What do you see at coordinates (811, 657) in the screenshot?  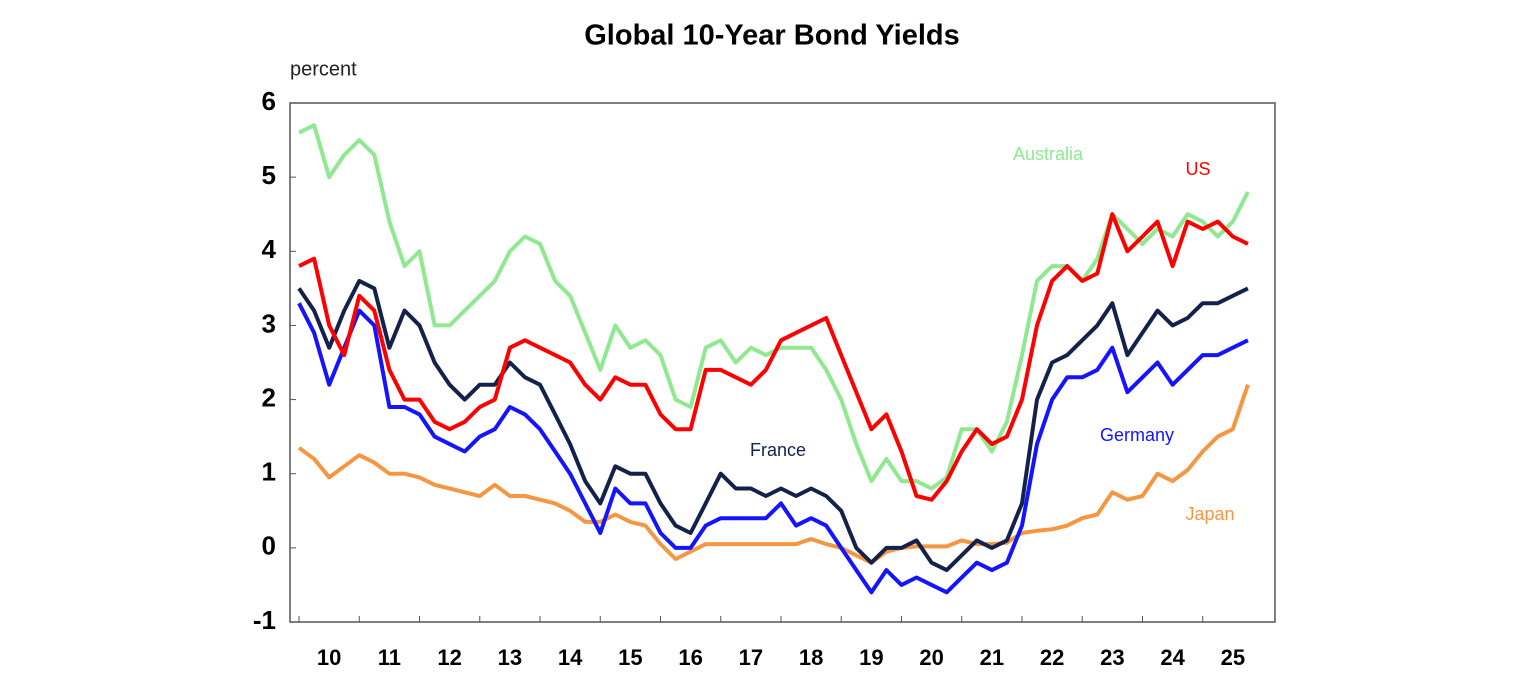 I see `x-tick-label: 18` at bounding box center [811, 657].